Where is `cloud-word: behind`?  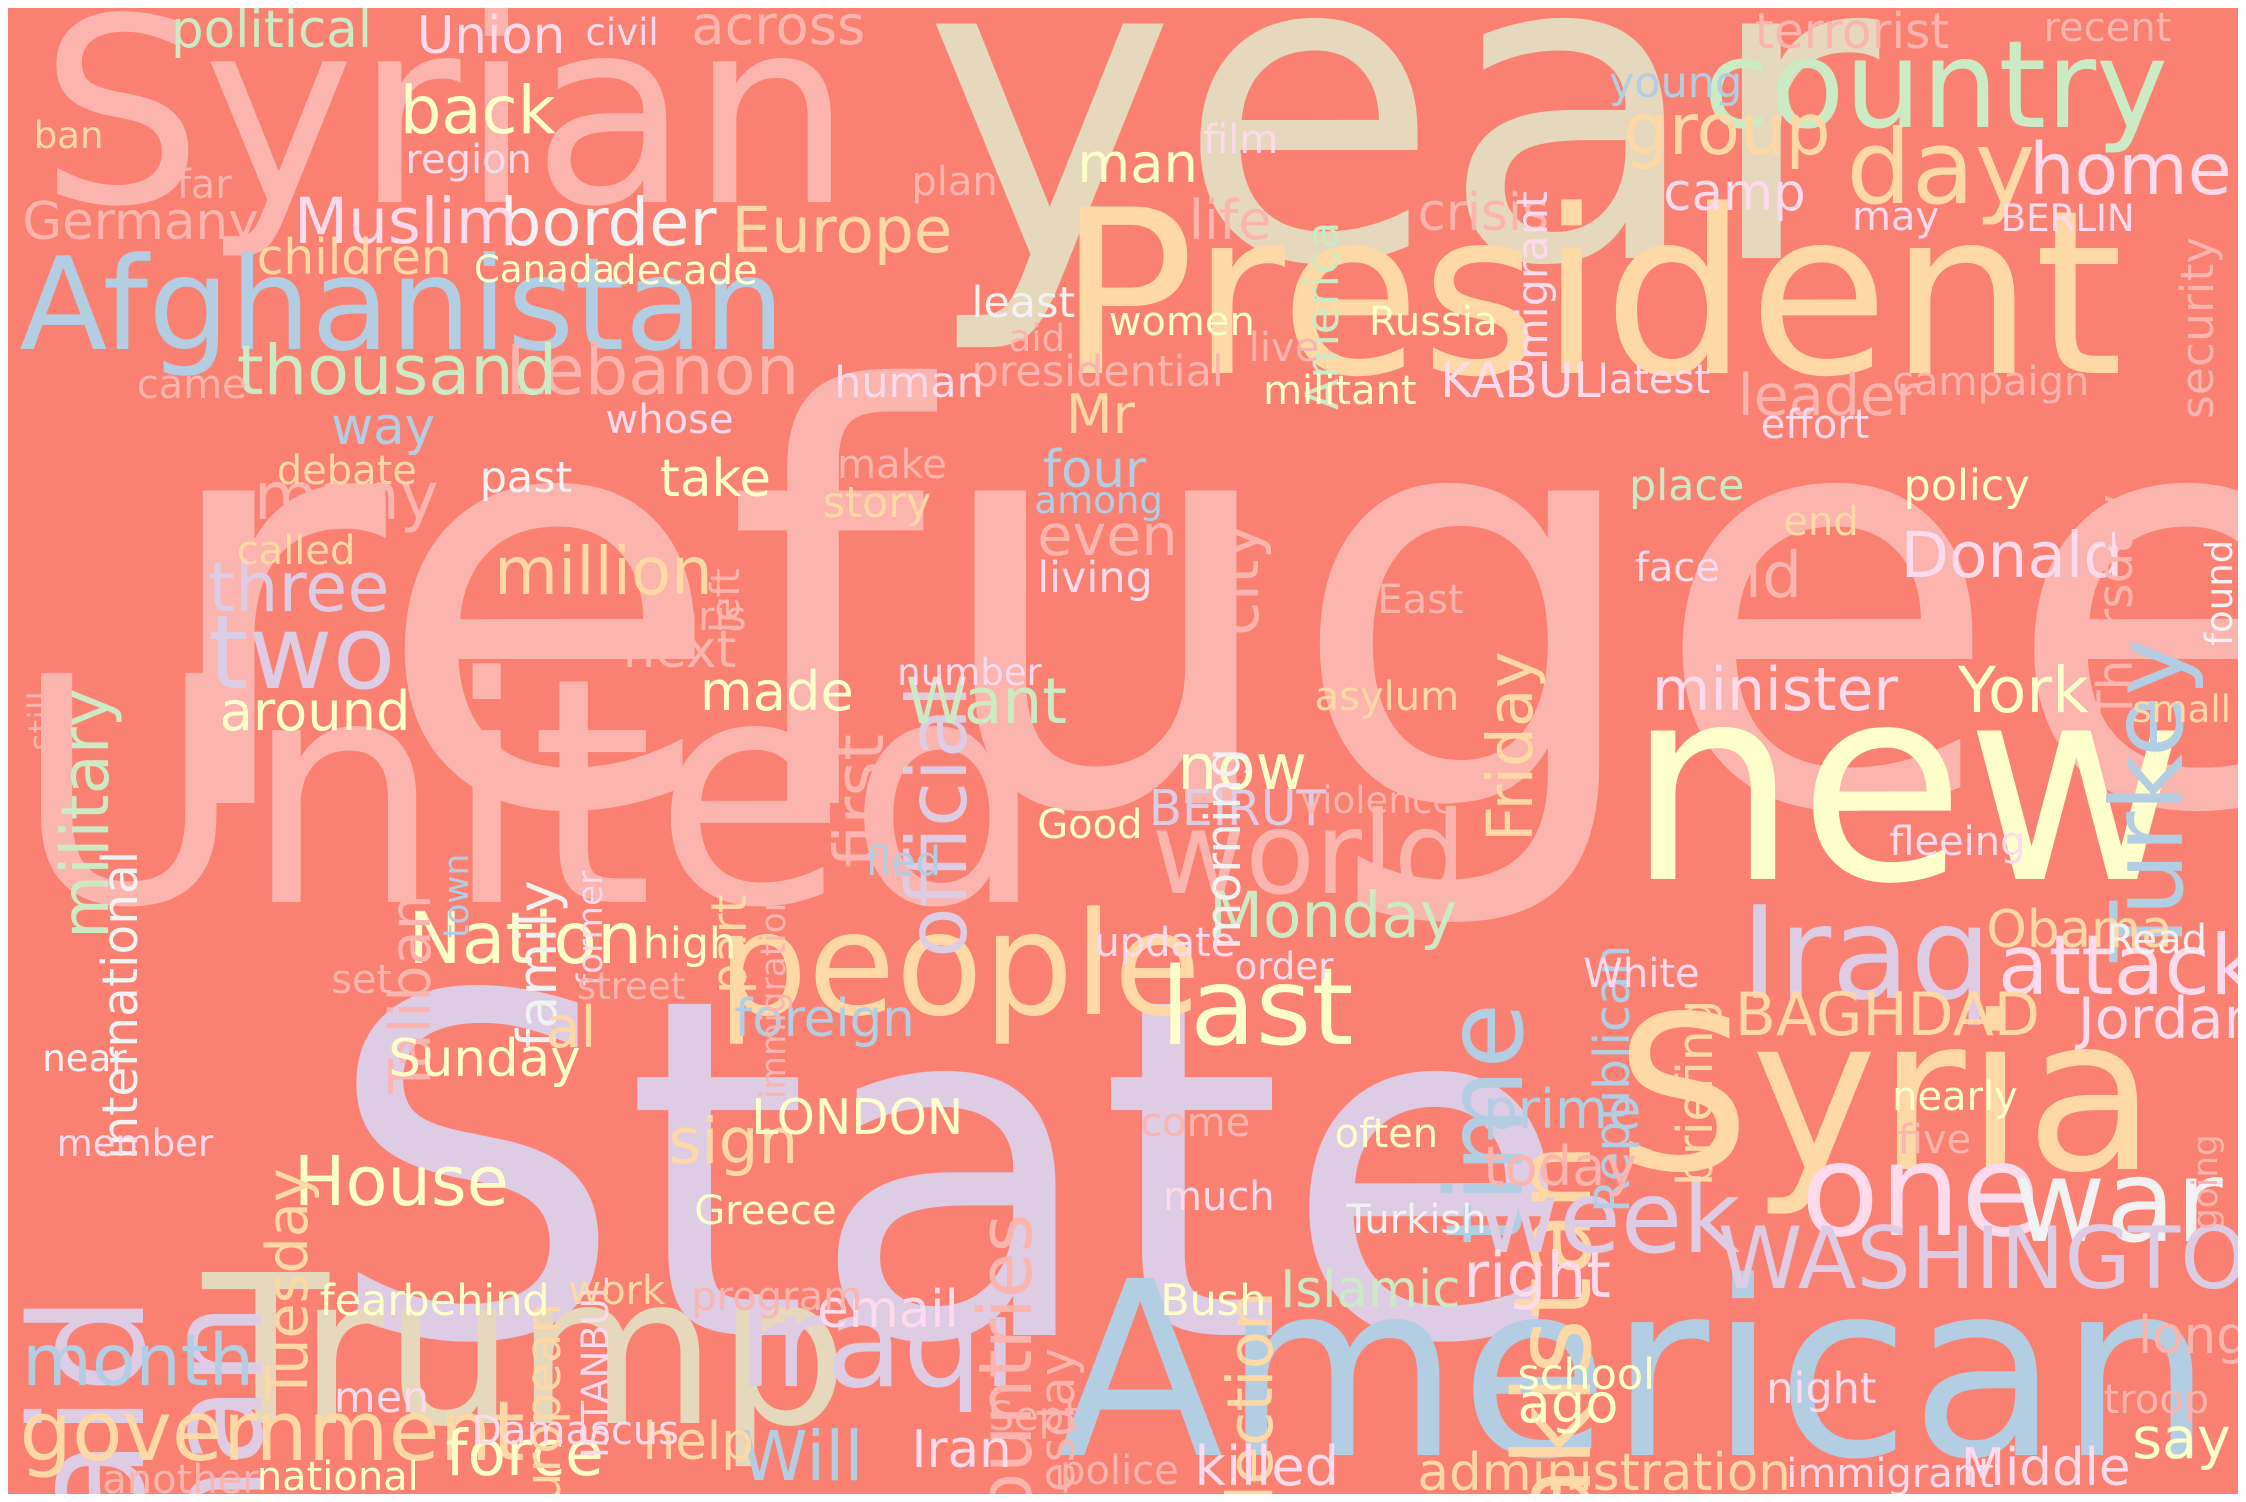
cloud-word: behind is located at coordinates (476, 1300).